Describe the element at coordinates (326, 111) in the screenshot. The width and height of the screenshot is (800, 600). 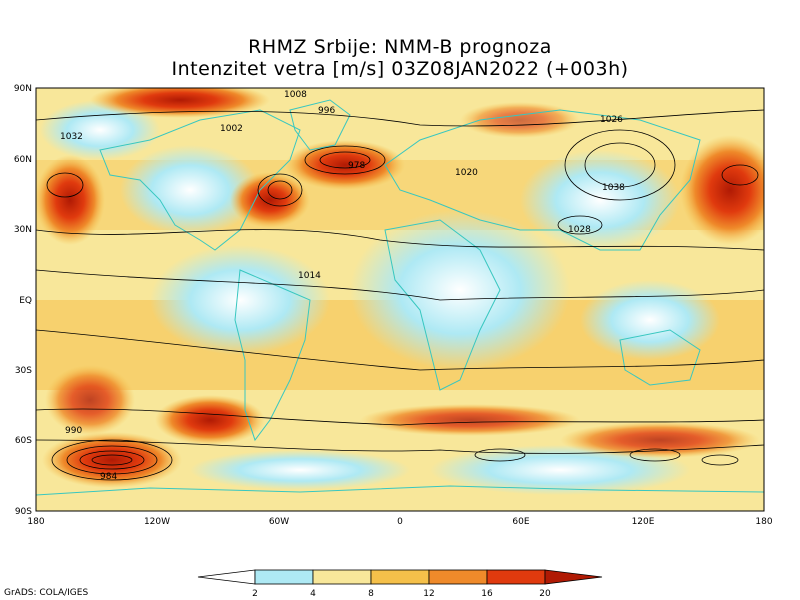
I see `isobar-label: 996` at that location.